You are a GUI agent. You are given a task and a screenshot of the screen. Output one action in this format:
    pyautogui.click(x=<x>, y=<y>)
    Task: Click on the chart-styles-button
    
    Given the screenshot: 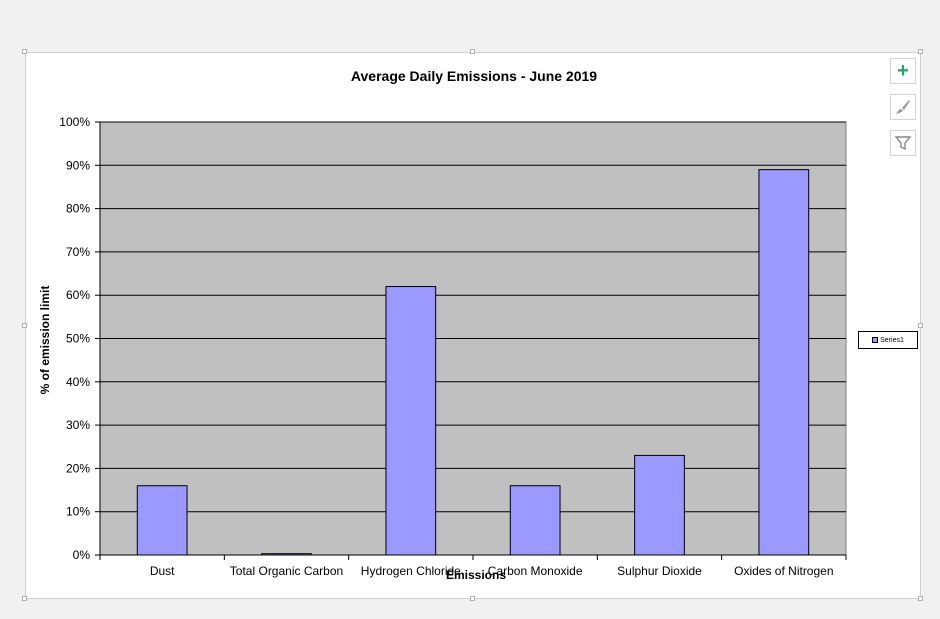 What is the action you would take?
    pyautogui.click(x=903, y=107)
    